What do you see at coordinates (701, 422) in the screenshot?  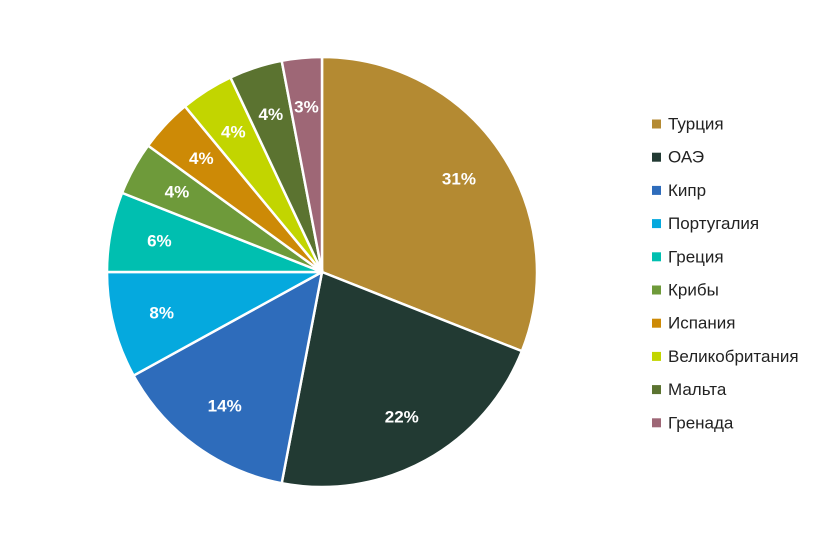 I see `legend-label-10: Гренада` at bounding box center [701, 422].